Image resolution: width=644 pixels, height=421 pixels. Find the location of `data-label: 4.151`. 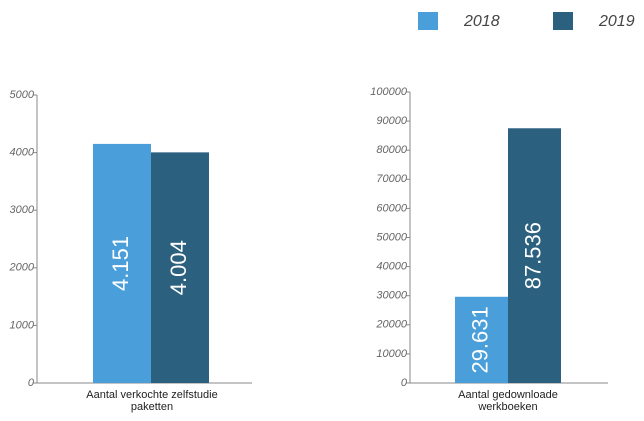

data-label: 4.151 is located at coordinates (120, 263).